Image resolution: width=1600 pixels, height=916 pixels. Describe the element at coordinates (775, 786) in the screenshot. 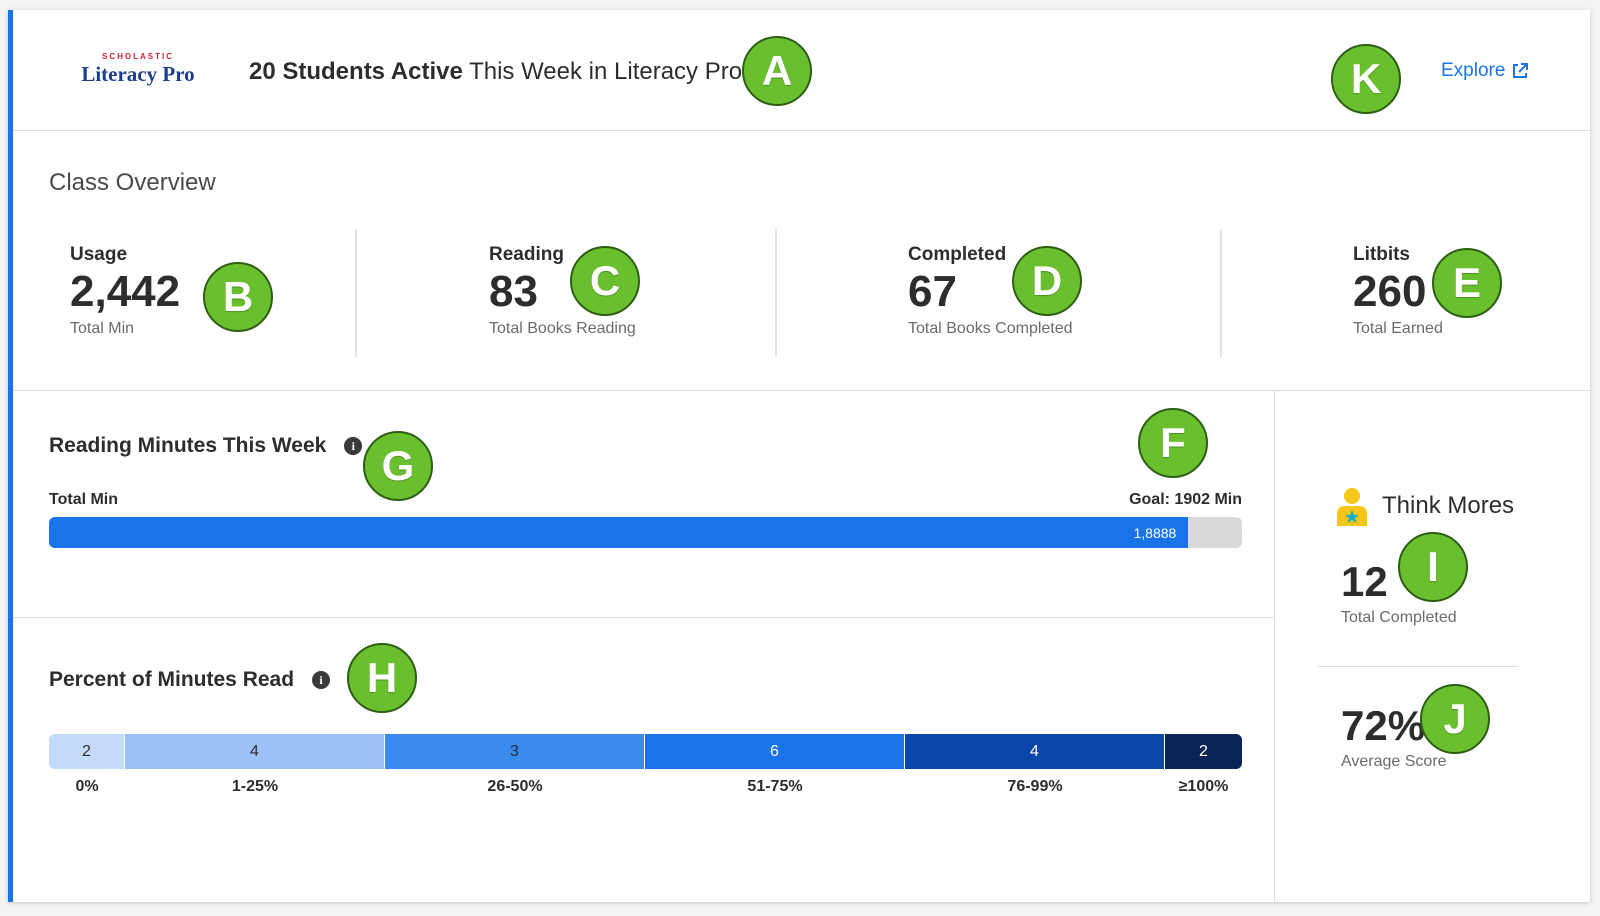

I see `percent-segment-label: 51-75%` at that location.